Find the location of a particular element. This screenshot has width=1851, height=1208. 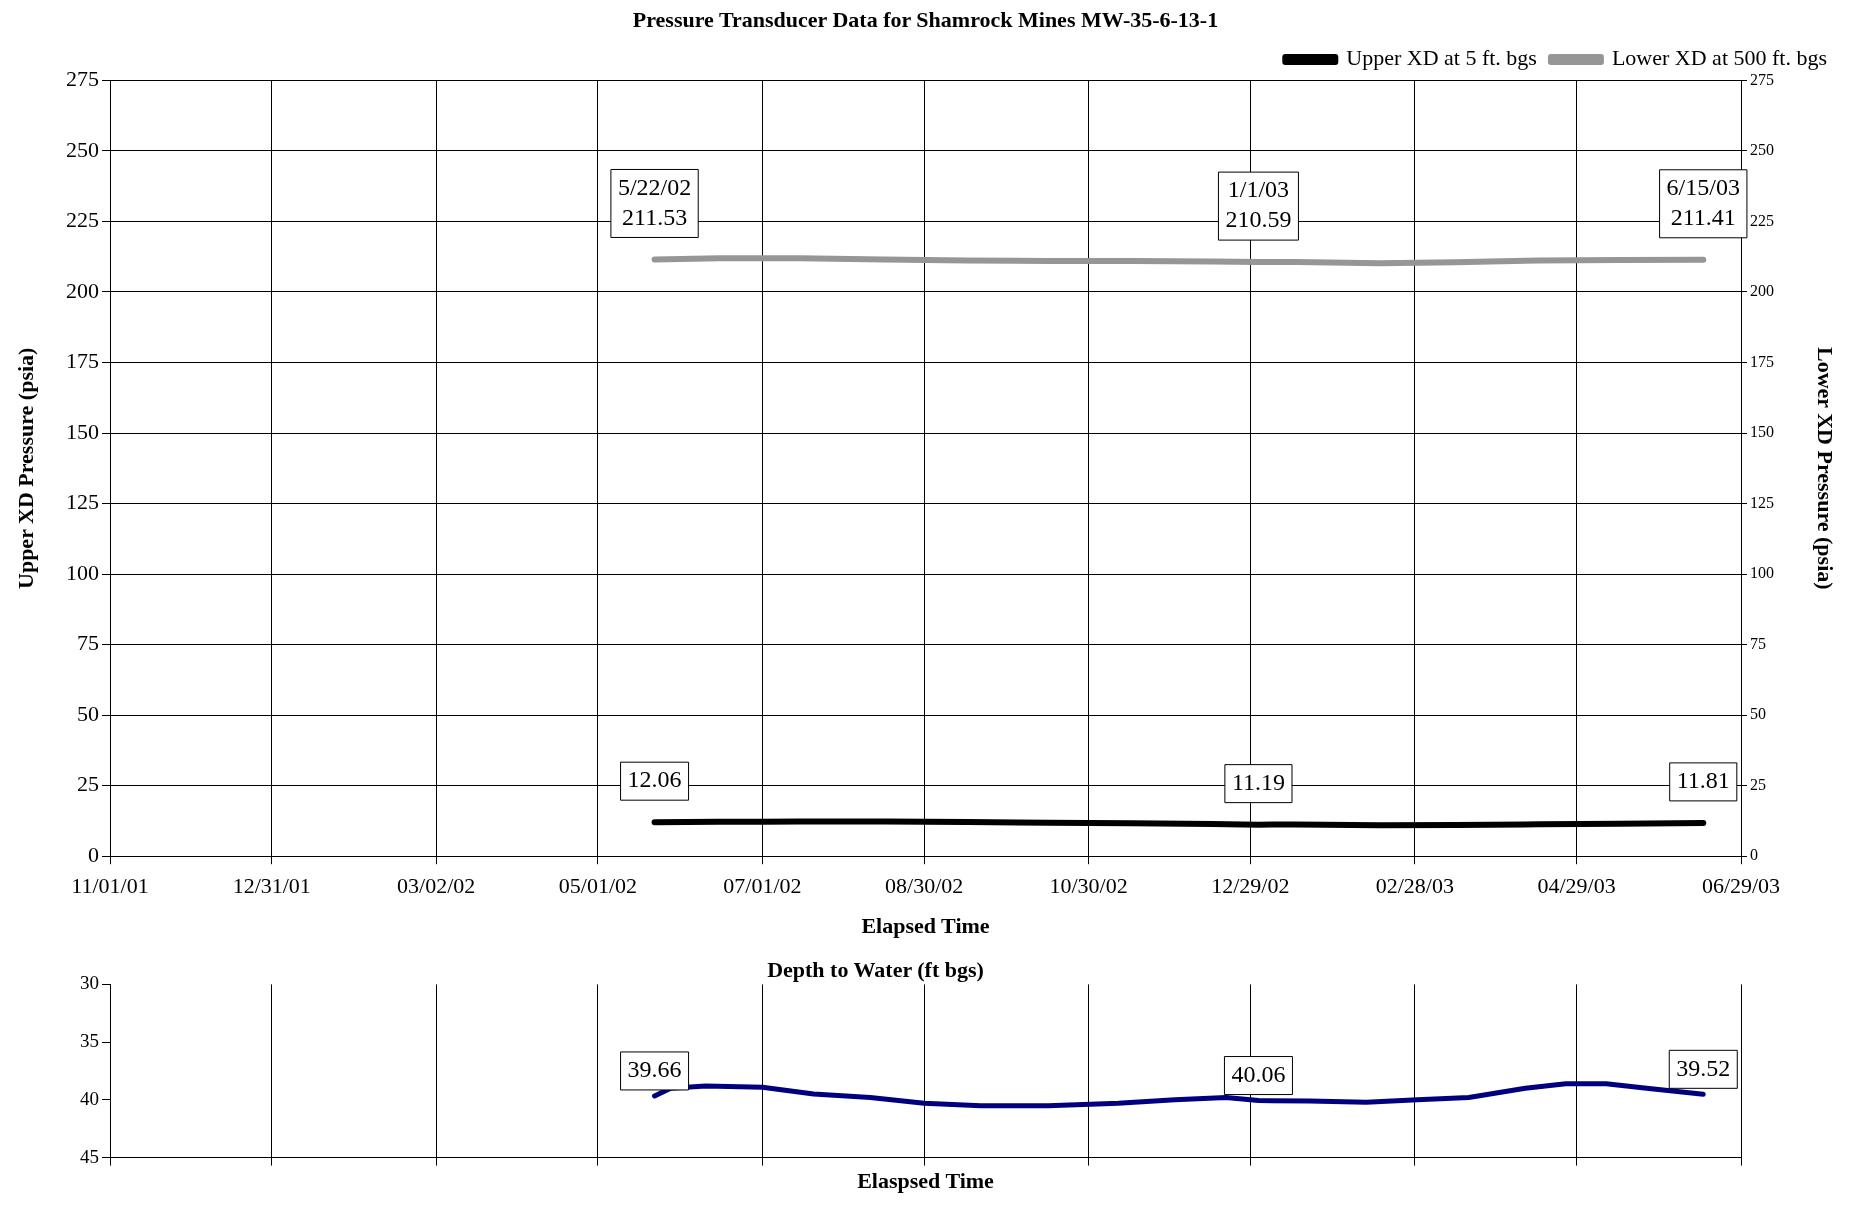

y-tick-label: 225 is located at coordinates (82, 220).